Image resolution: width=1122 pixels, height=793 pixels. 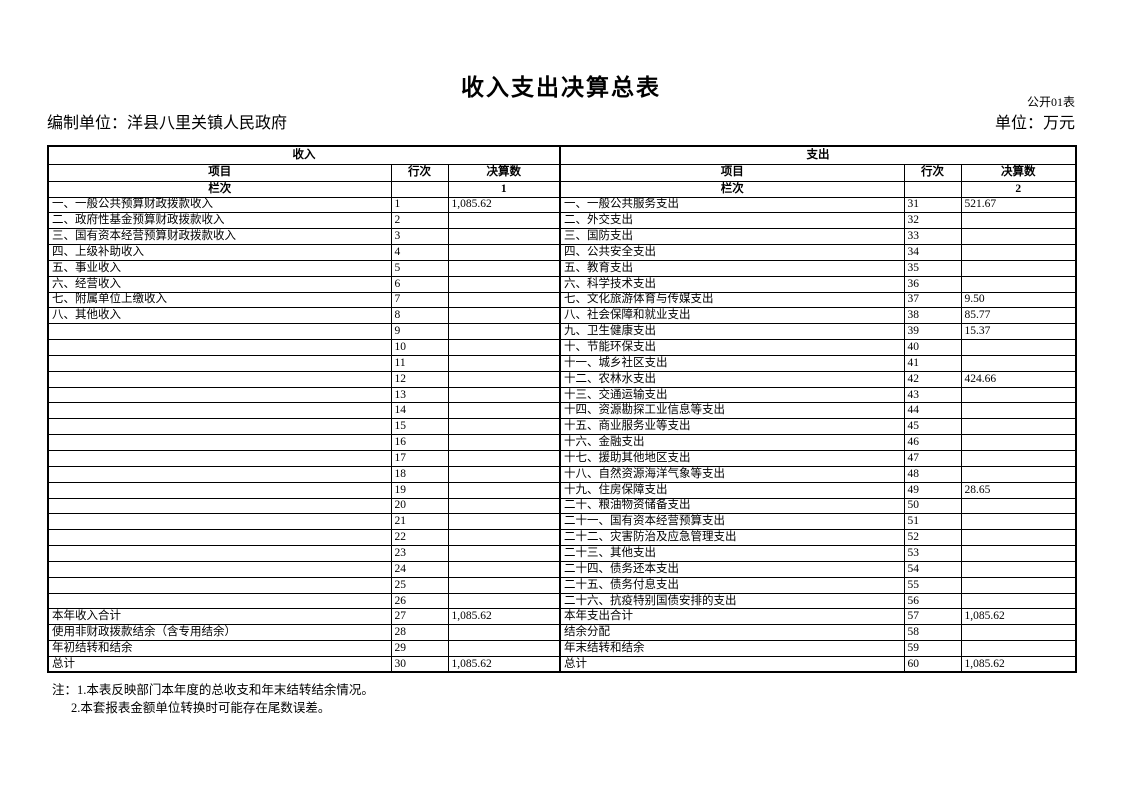 I want to click on expense-item-cell: 二十、粮油物资储备支出, so click(x=732, y=506).